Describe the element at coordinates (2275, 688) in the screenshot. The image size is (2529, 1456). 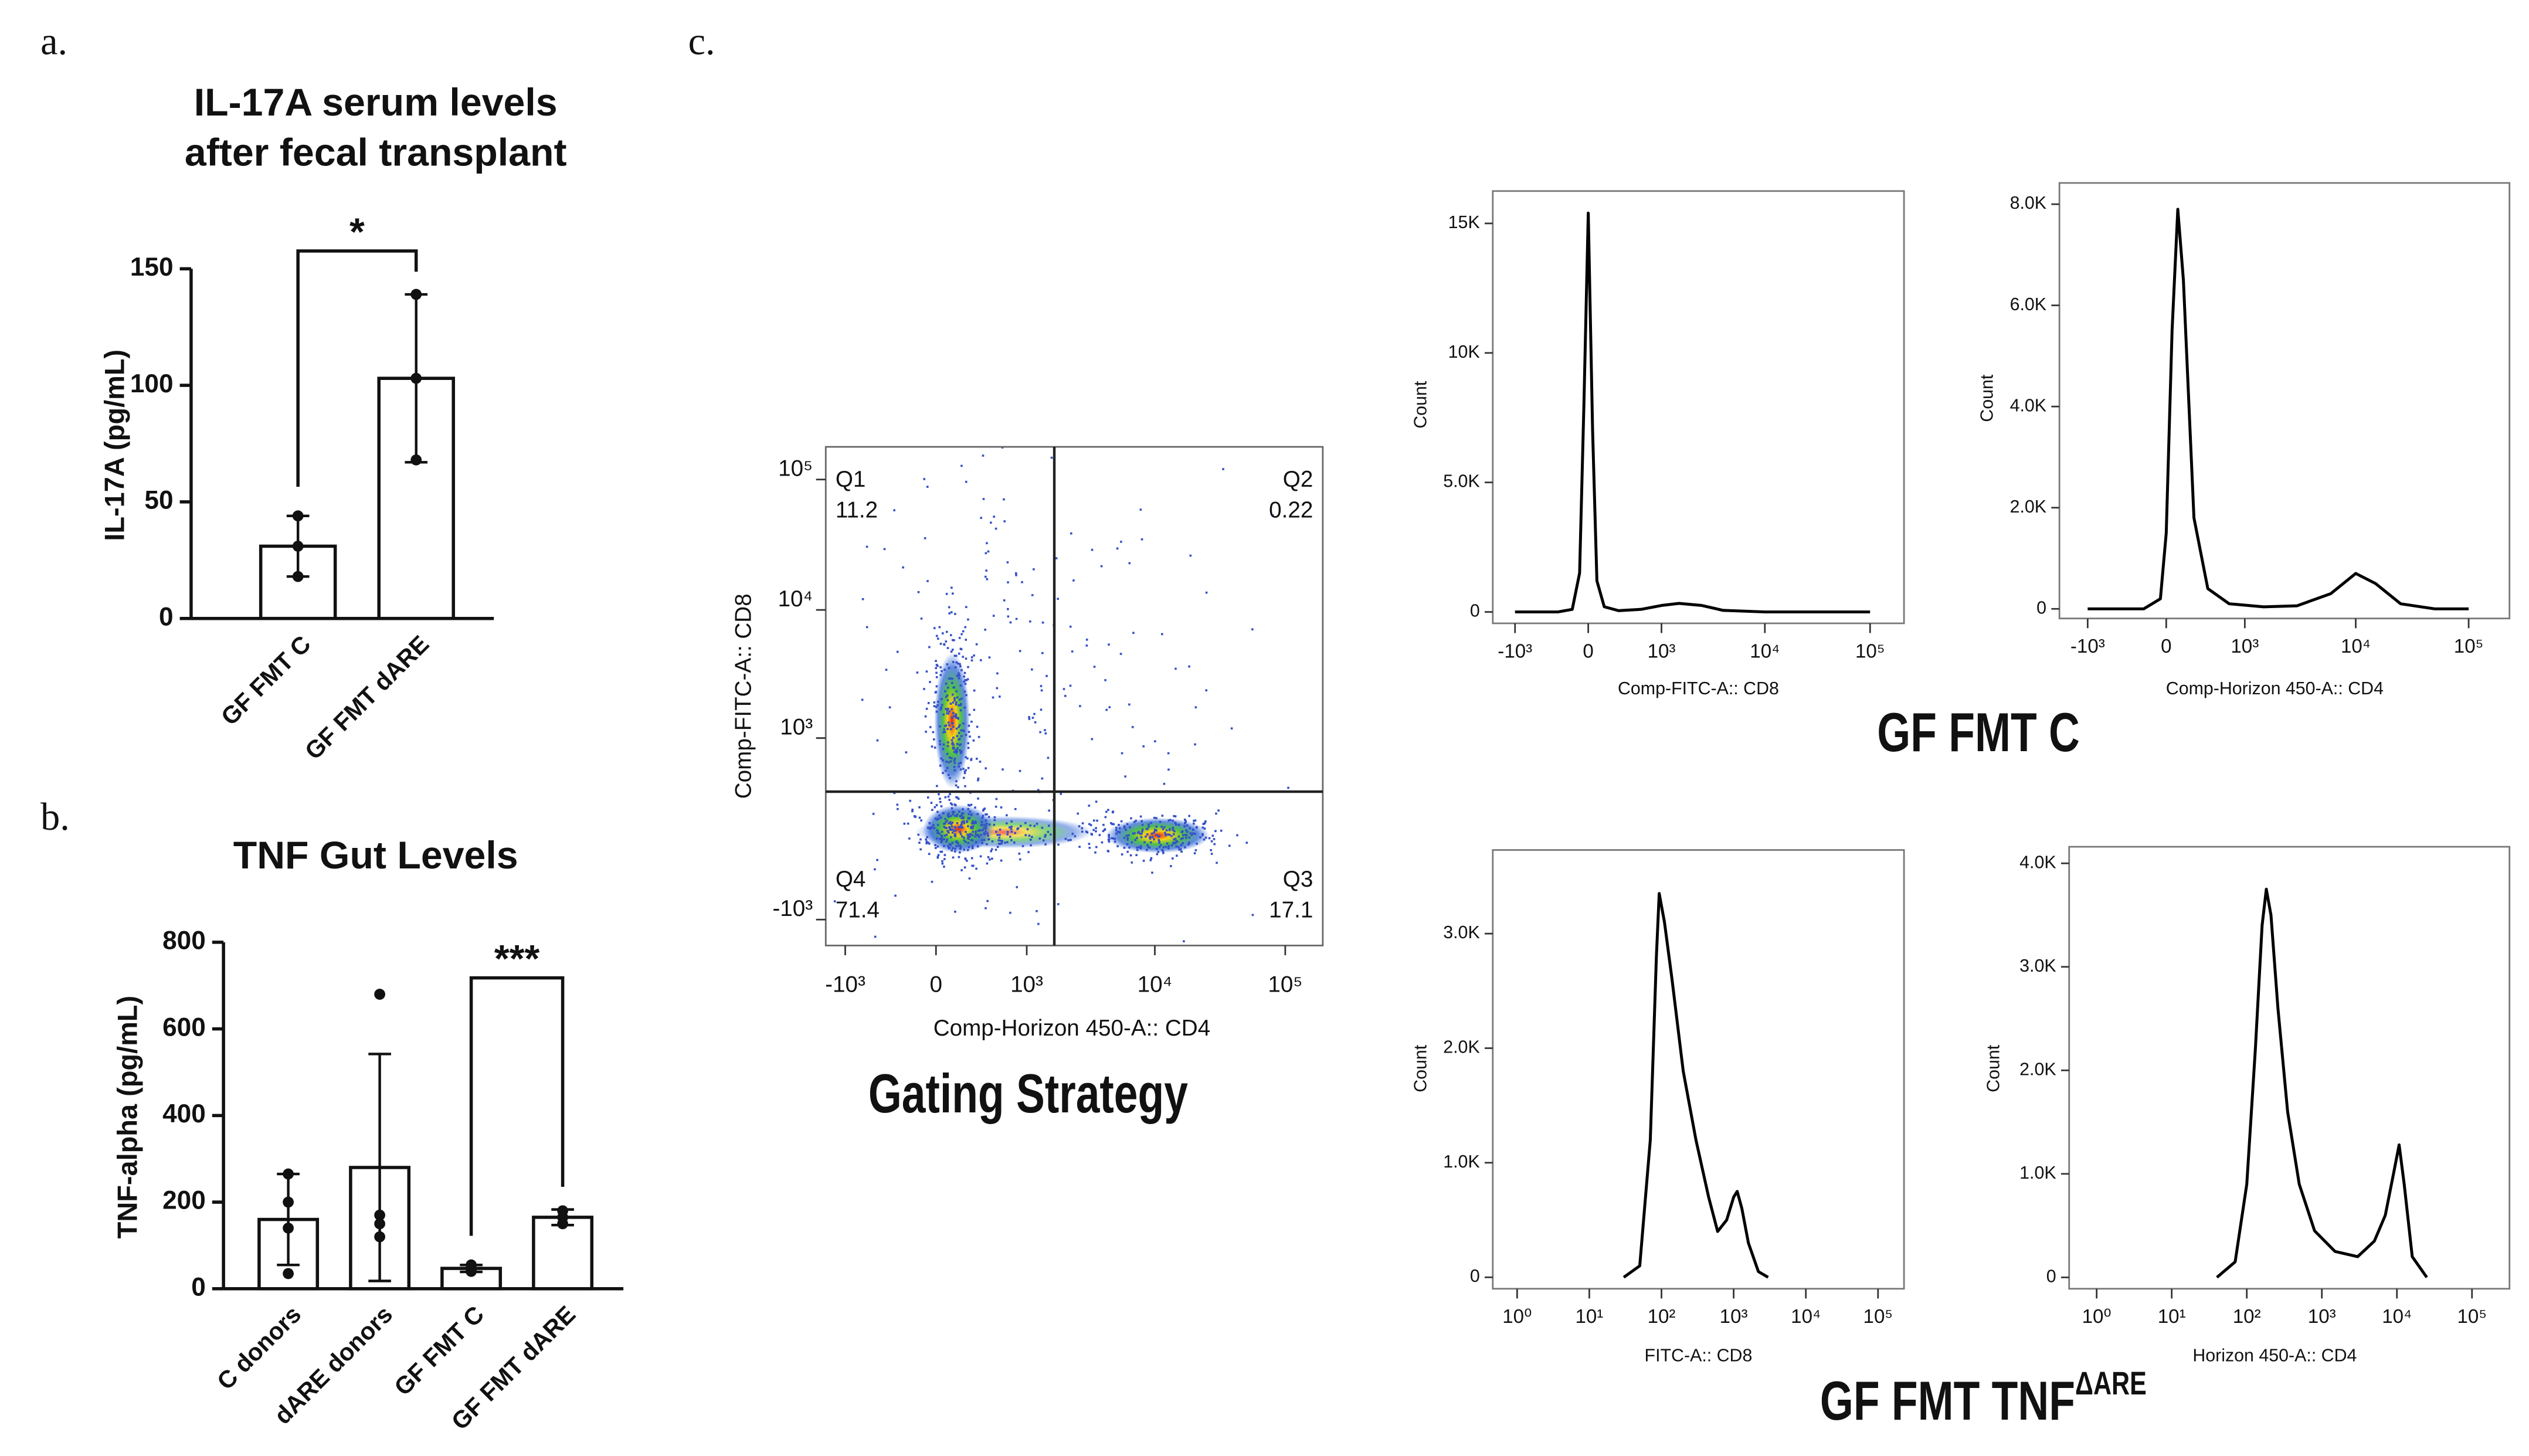
I see `x-axis-label: Comp-Horizon 450-A:: CD4` at that location.